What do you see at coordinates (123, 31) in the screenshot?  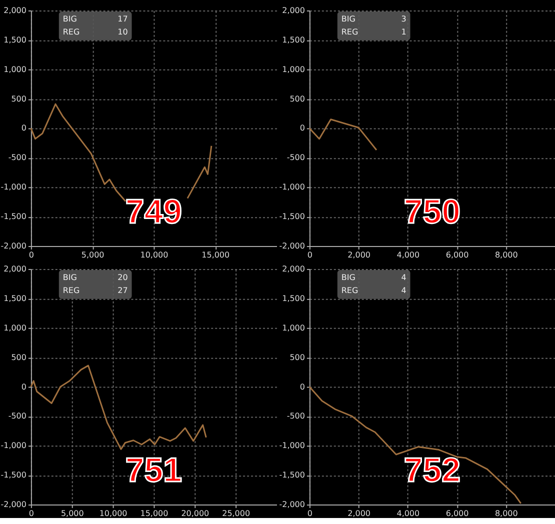 I see `annotation: 10` at bounding box center [123, 31].